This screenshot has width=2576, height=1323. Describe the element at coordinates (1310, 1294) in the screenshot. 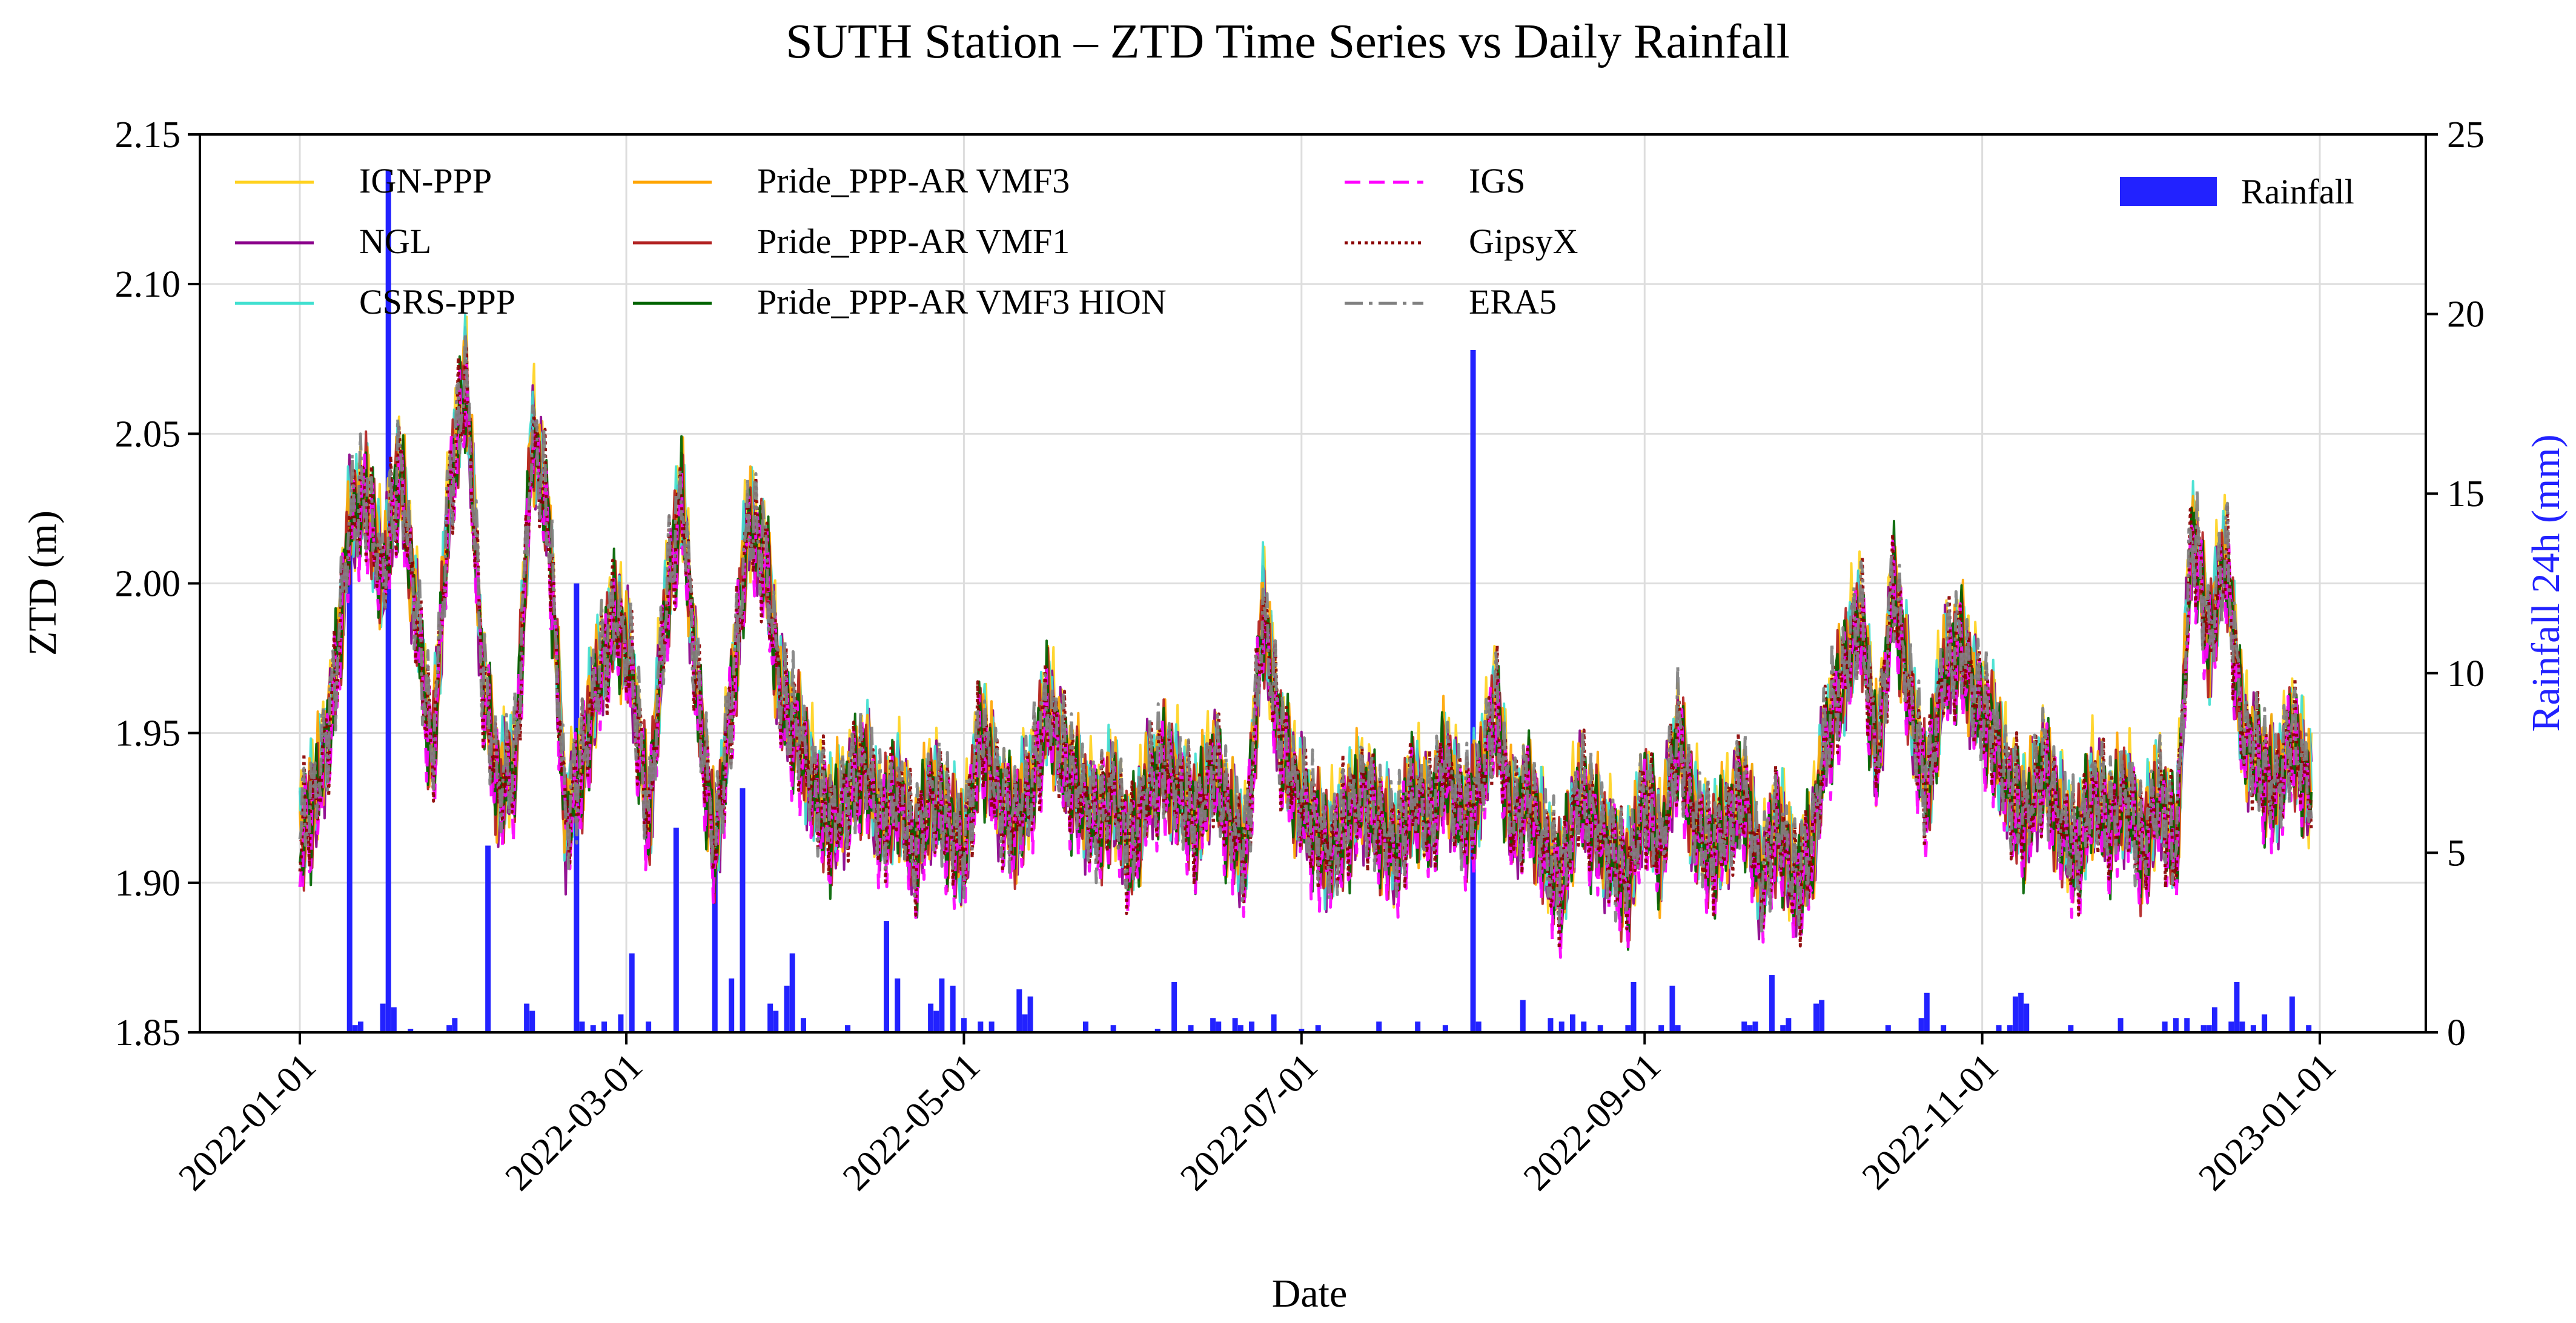

I see `x-axis-label: Date` at that location.